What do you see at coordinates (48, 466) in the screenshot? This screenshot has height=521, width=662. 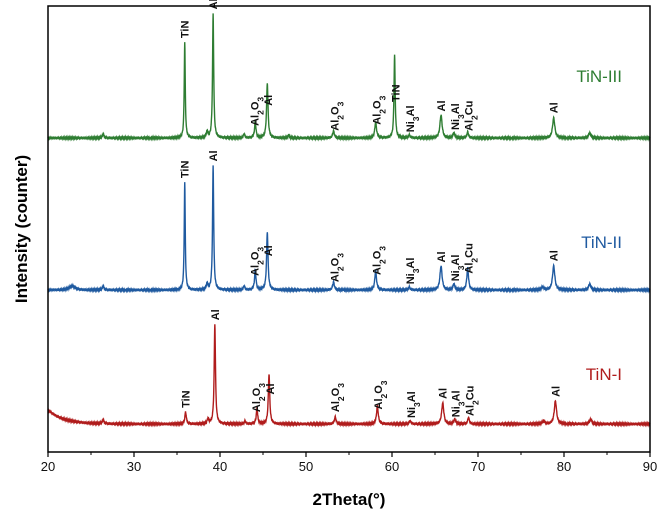 I see `x-tick-label: 20` at bounding box center [48, 466].